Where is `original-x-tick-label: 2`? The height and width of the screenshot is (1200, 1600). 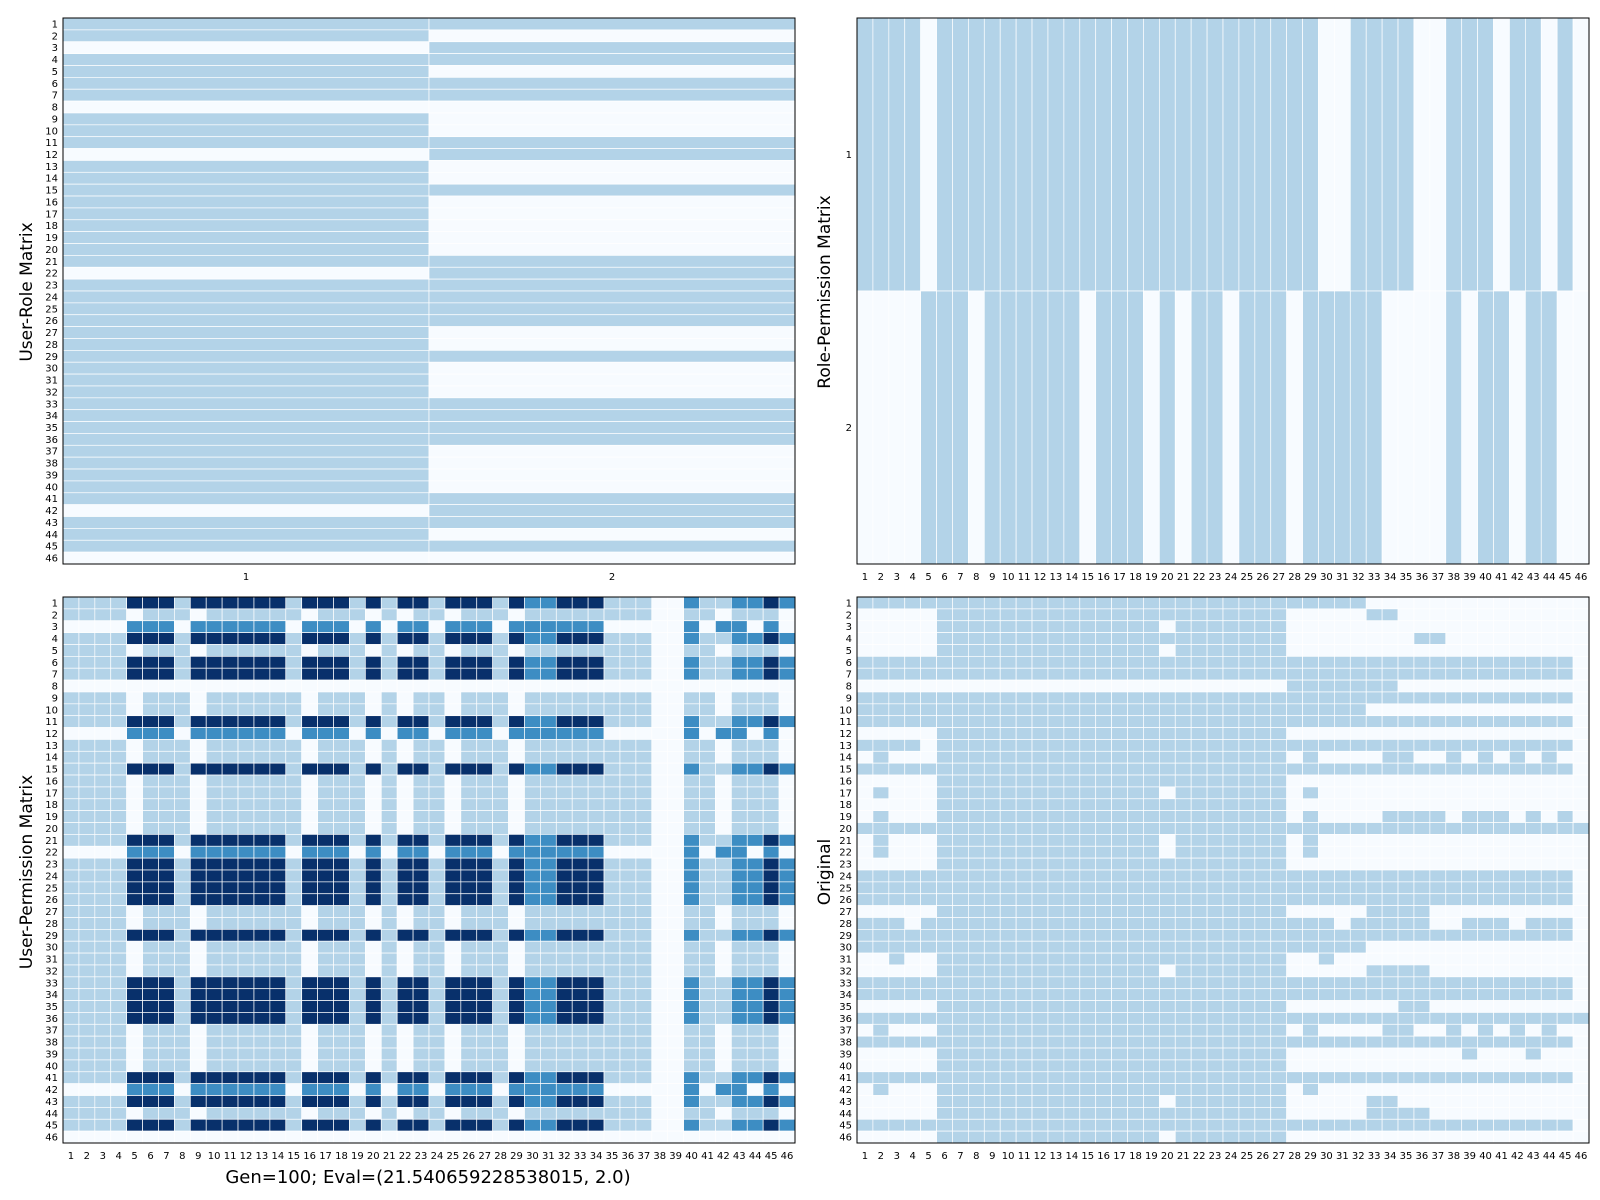
original-x-tick-label: 2 is located at coordinates (881, 1156).